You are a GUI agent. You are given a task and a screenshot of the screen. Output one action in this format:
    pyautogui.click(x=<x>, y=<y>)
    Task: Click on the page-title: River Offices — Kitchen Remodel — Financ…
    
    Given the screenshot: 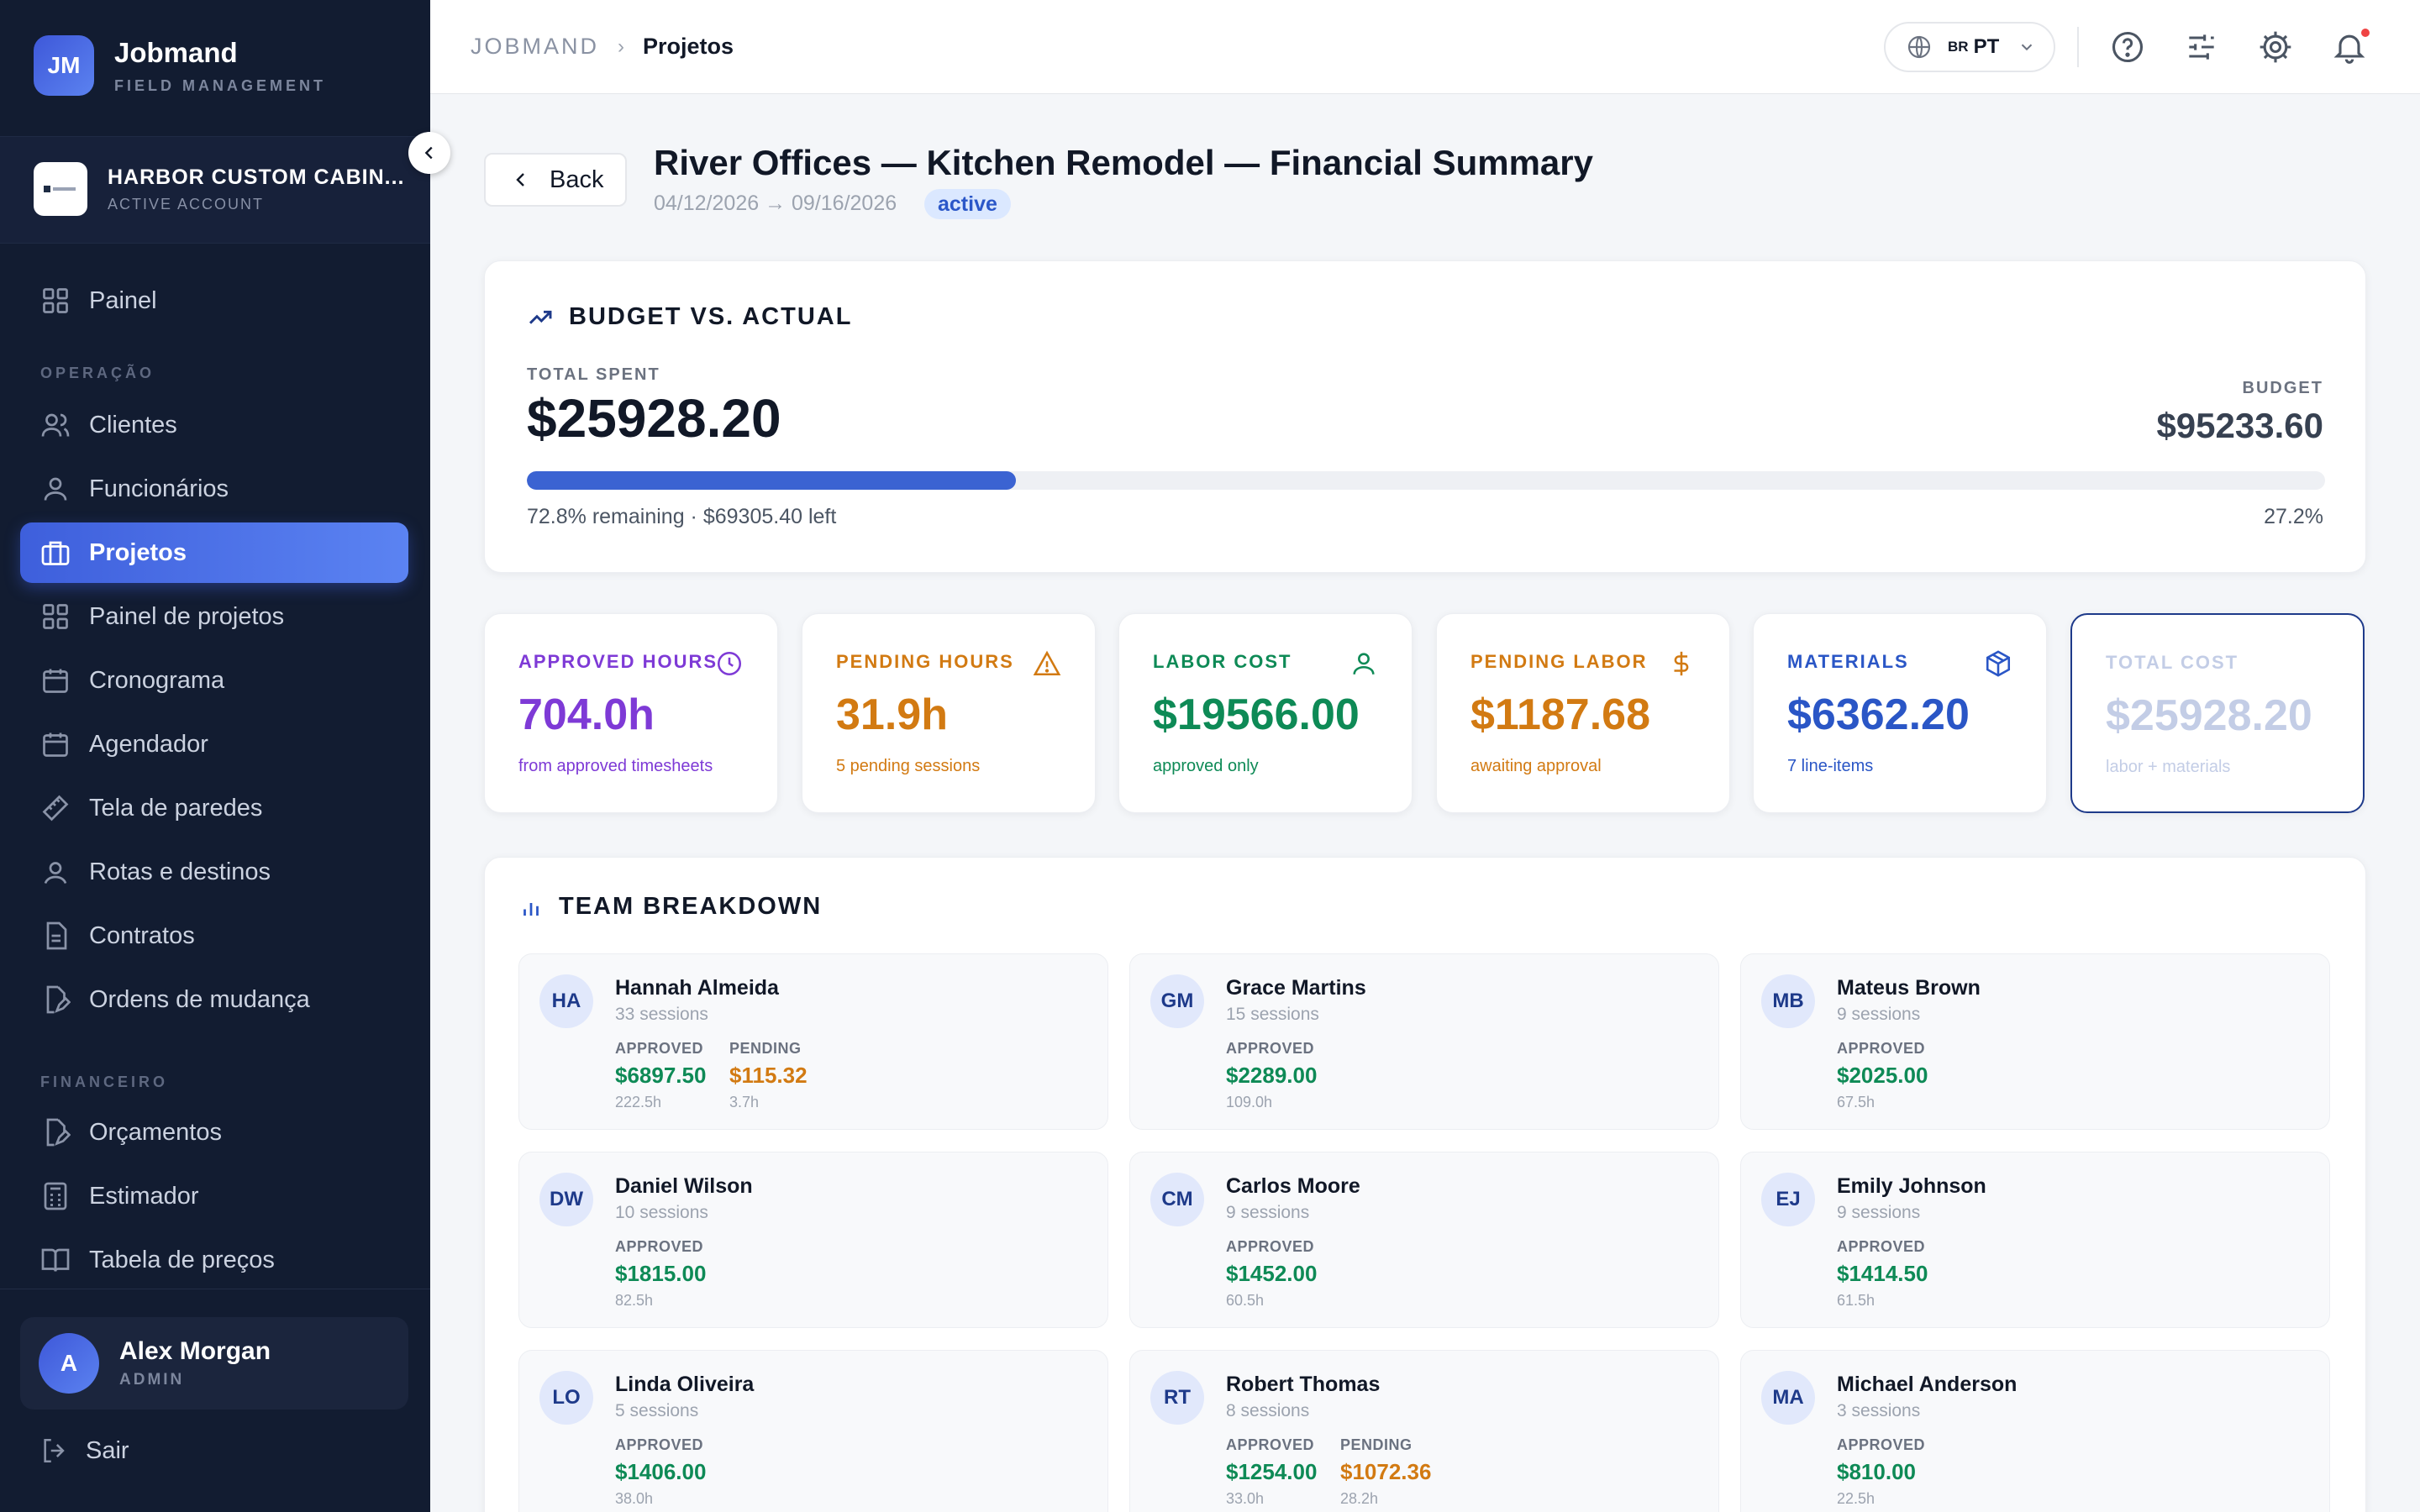 What is the action you would take?
    pyautogui.click(x=1123, y=162)
    